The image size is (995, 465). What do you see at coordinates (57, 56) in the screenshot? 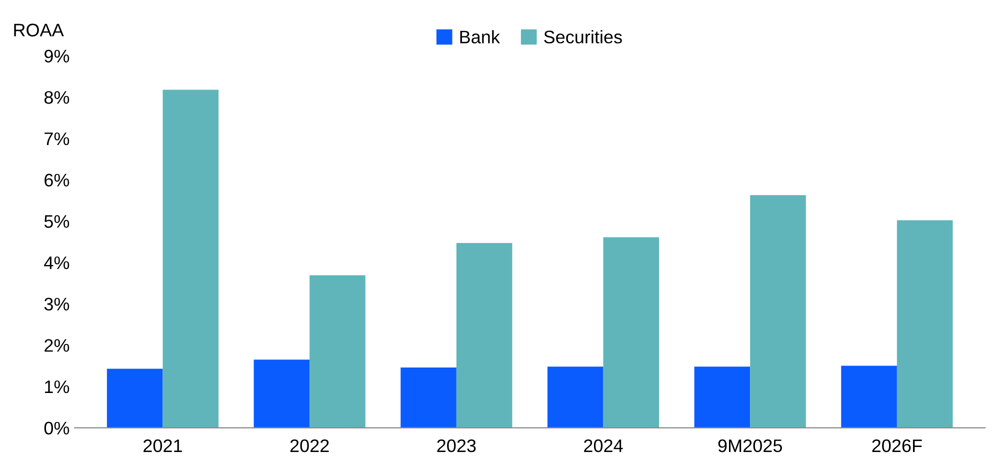
I see `y-tick-label: 9%` at bounding box center [57, 56].